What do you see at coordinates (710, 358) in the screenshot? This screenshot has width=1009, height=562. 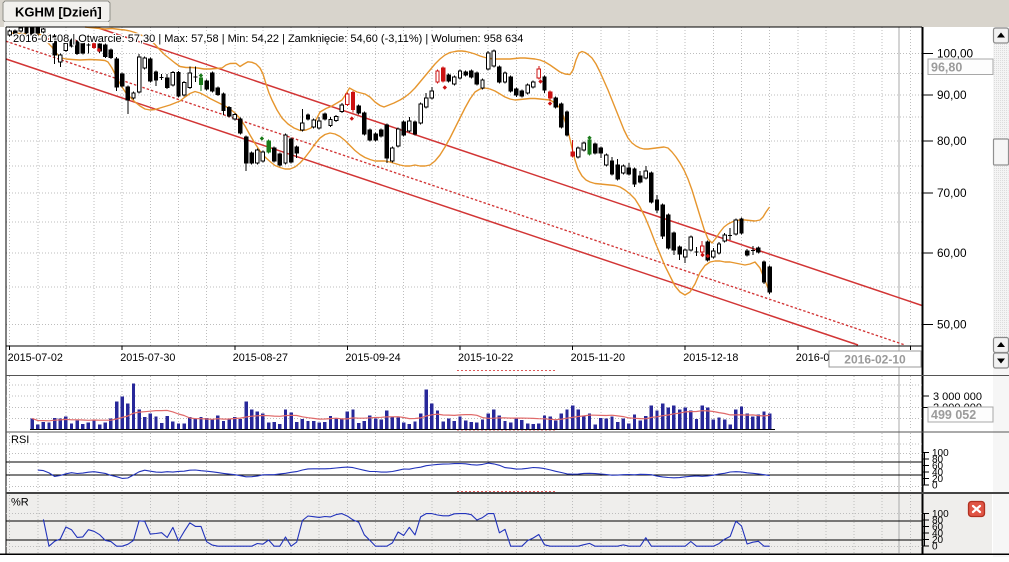 I see `svg-text: 2015-12-18` at bounding box center [710, 358].